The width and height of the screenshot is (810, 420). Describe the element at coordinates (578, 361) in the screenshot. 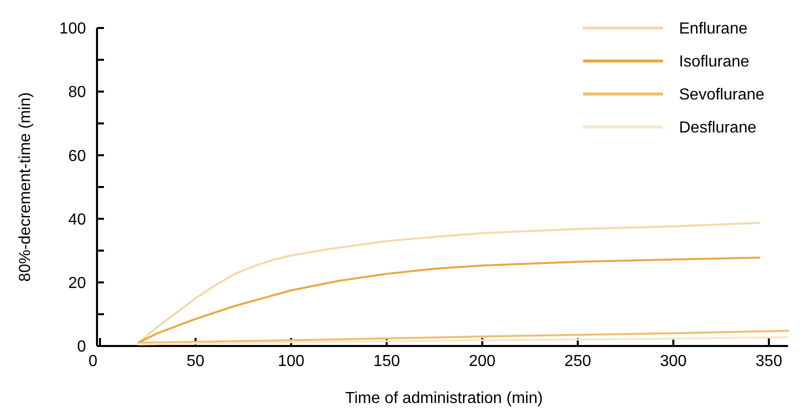

I see `x-tick-label: 250` at that location.